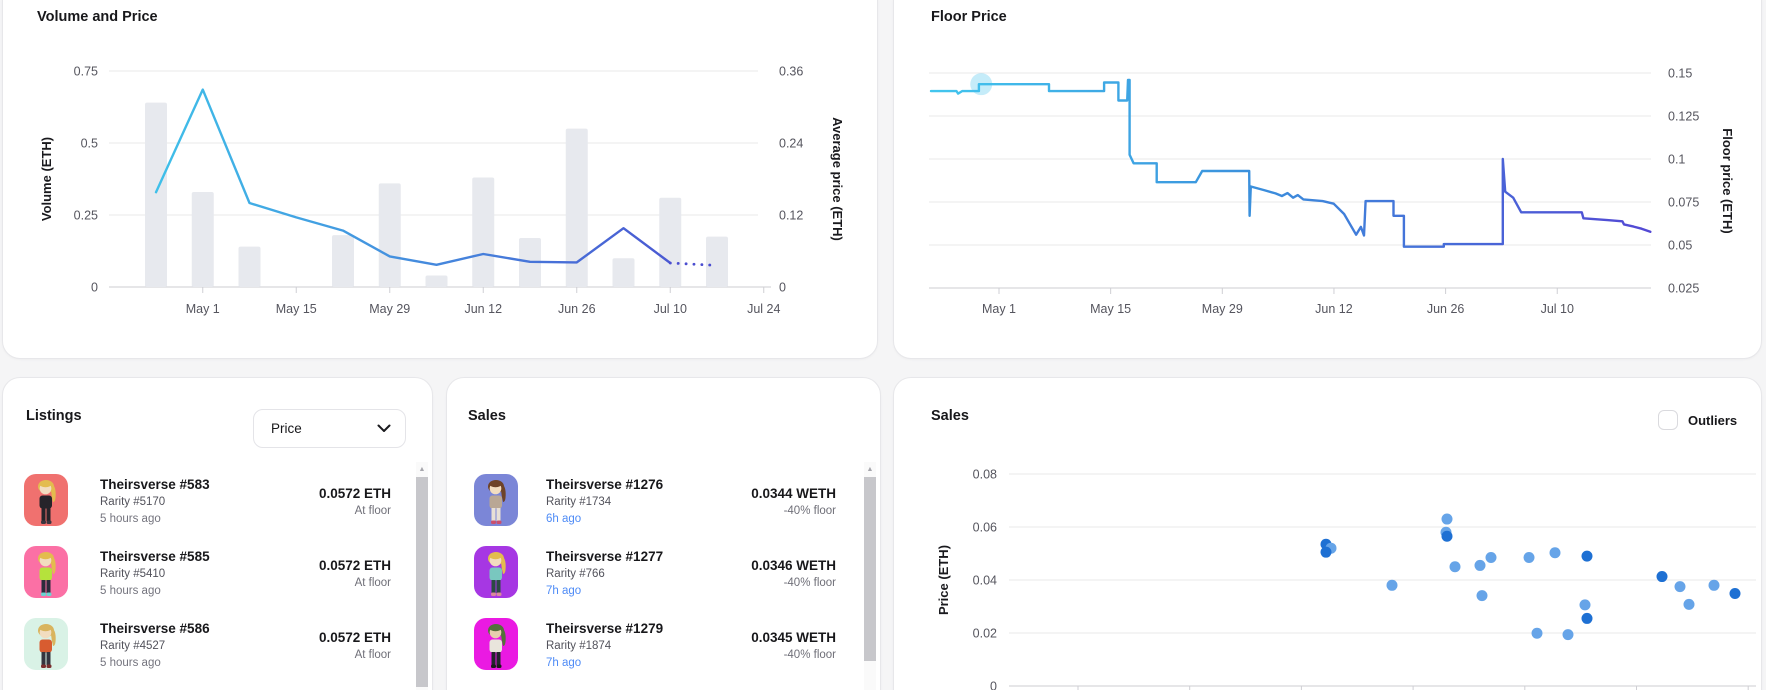 The height and width of the screenshot is (690, 1766). I want to click on y-right-axis-label: Average price (ETH), so click(837, 179).